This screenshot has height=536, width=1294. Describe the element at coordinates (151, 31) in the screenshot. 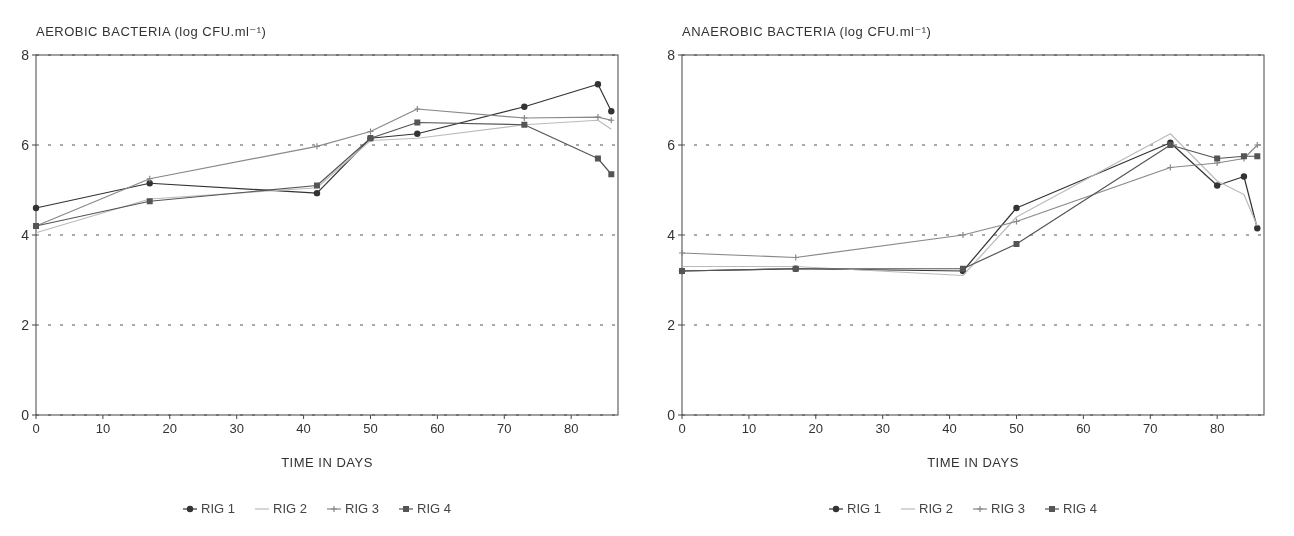

I see `chart-title: AEROBIC BACTERIA (log CFU.ml⁻¹)` at that location.